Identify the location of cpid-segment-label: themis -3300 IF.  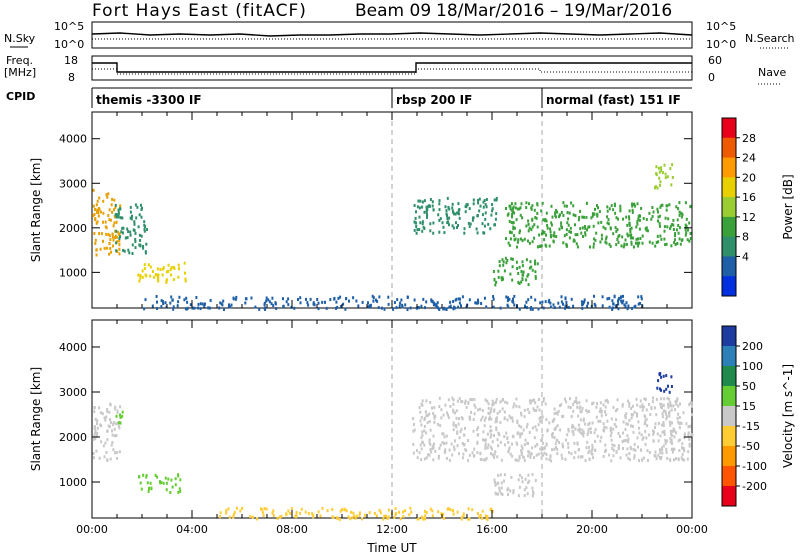
(149, 100).